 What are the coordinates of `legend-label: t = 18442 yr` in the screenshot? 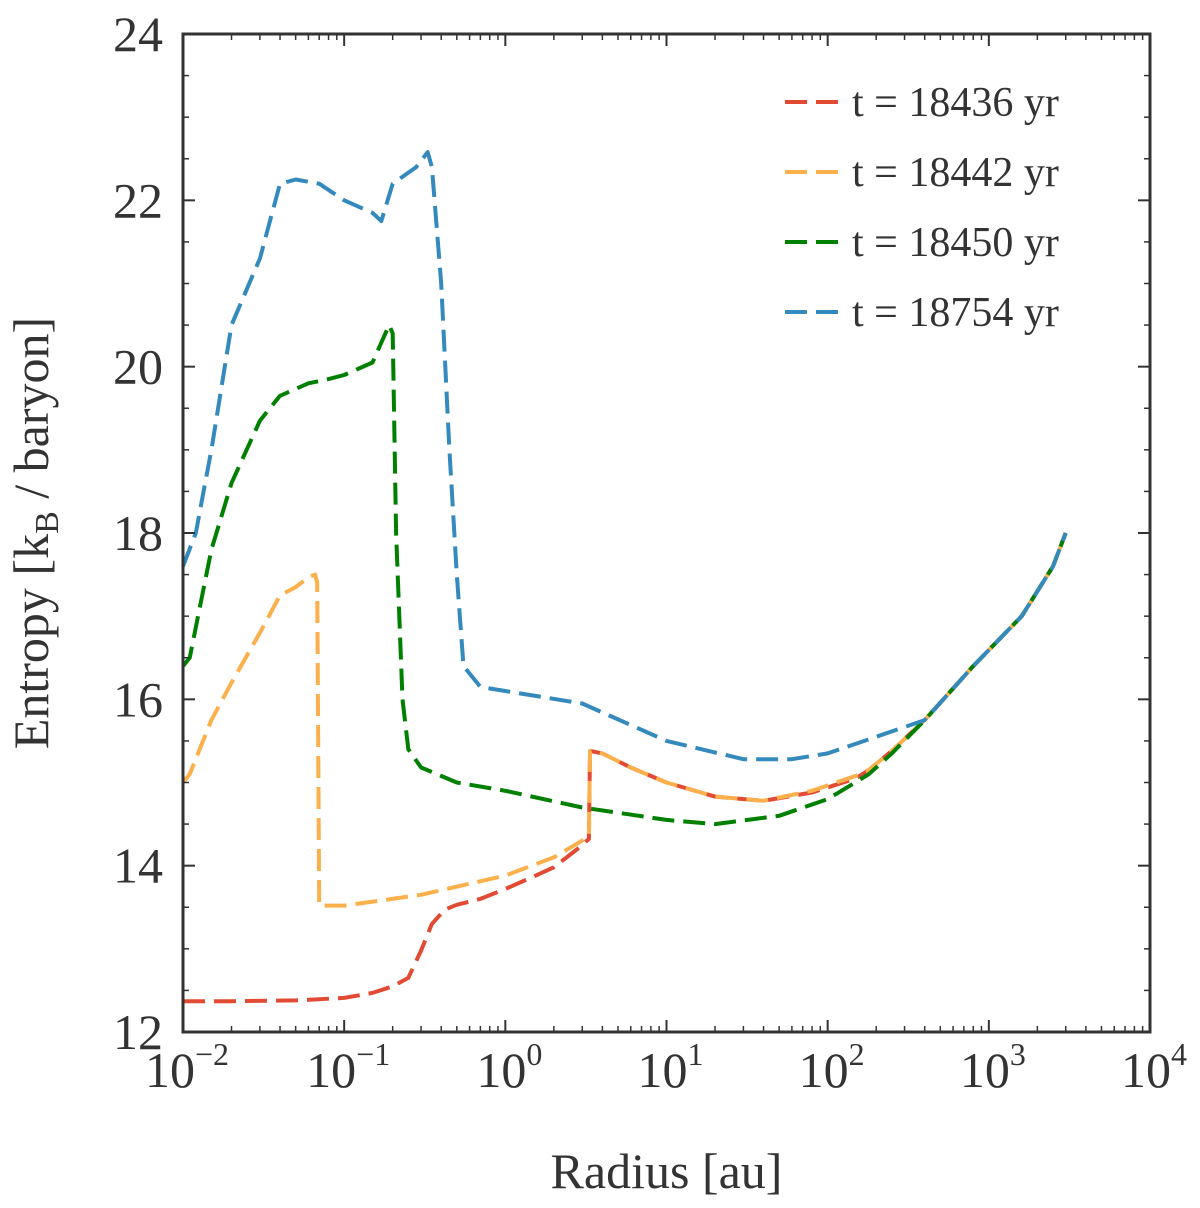 It's located at (955, 173).